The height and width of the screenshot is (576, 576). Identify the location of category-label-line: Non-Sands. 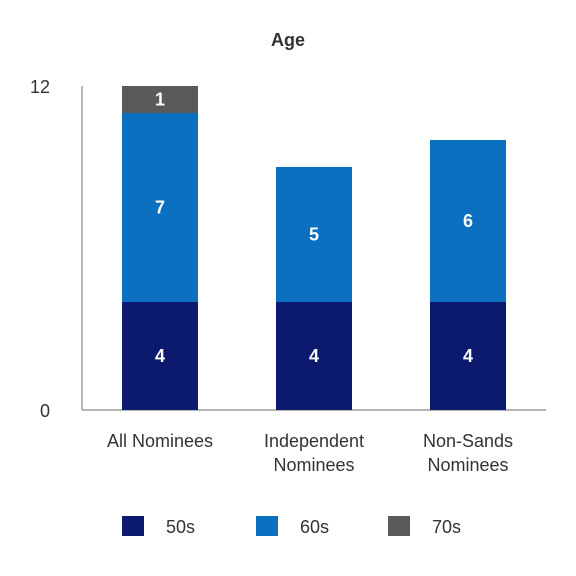
(468, 441).